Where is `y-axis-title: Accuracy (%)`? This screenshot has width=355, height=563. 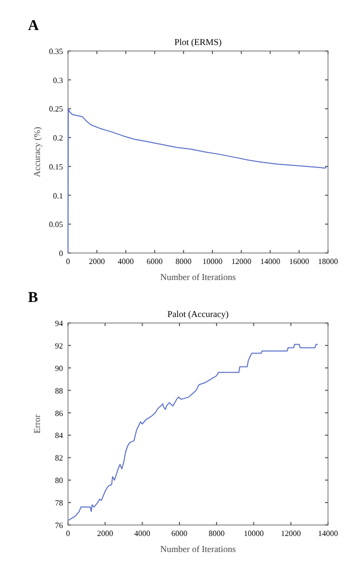
y-axis-title: Accuracy (%) is located at coordinates (37, 152).